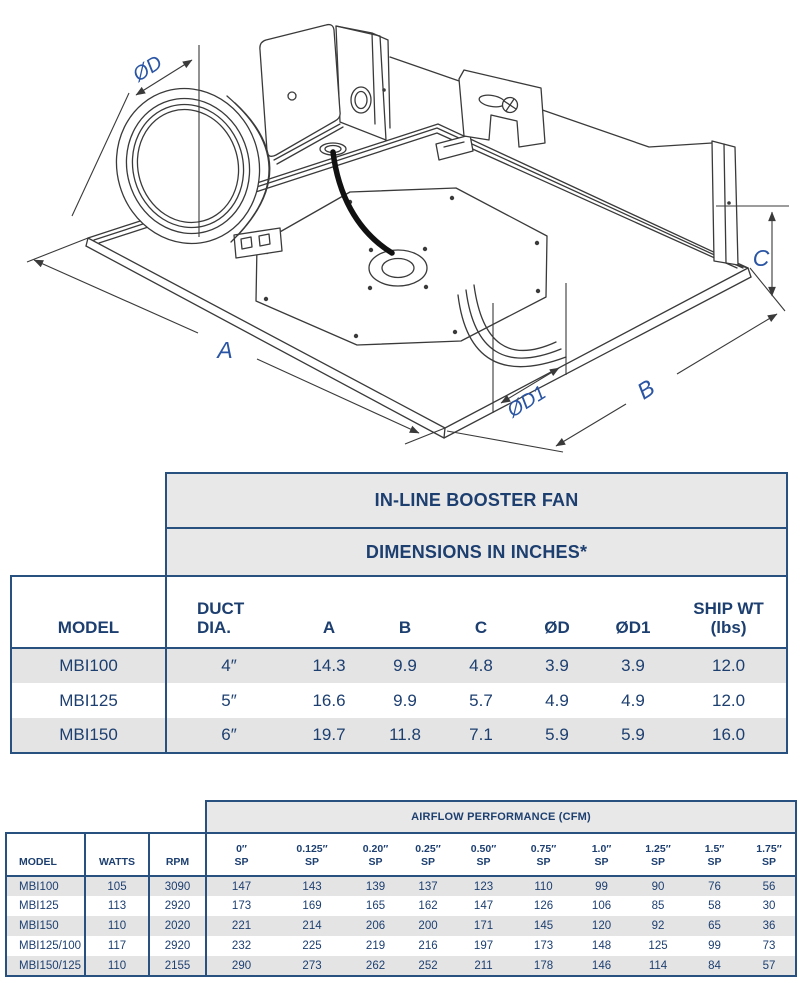  Describe the element at coordinates (117, 886) in the screenshot. I see `table-cell: 105` at that location.